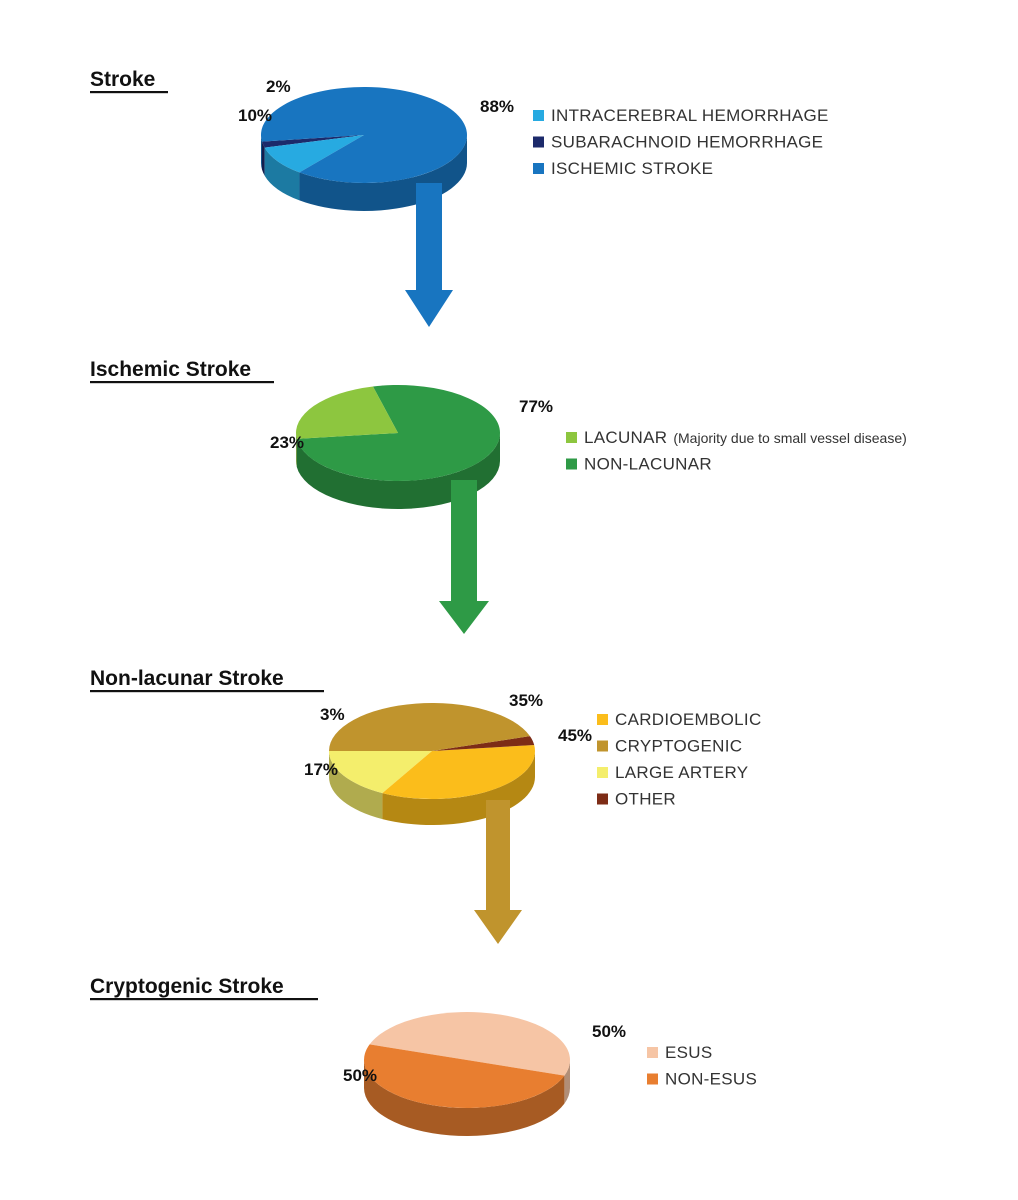 The width and height of the screenshot is (1018, 1200). Describe the element at coordinates (187, 678) in the screenshot. I see `chart-title: Non-lacunar Stroke` at that location.